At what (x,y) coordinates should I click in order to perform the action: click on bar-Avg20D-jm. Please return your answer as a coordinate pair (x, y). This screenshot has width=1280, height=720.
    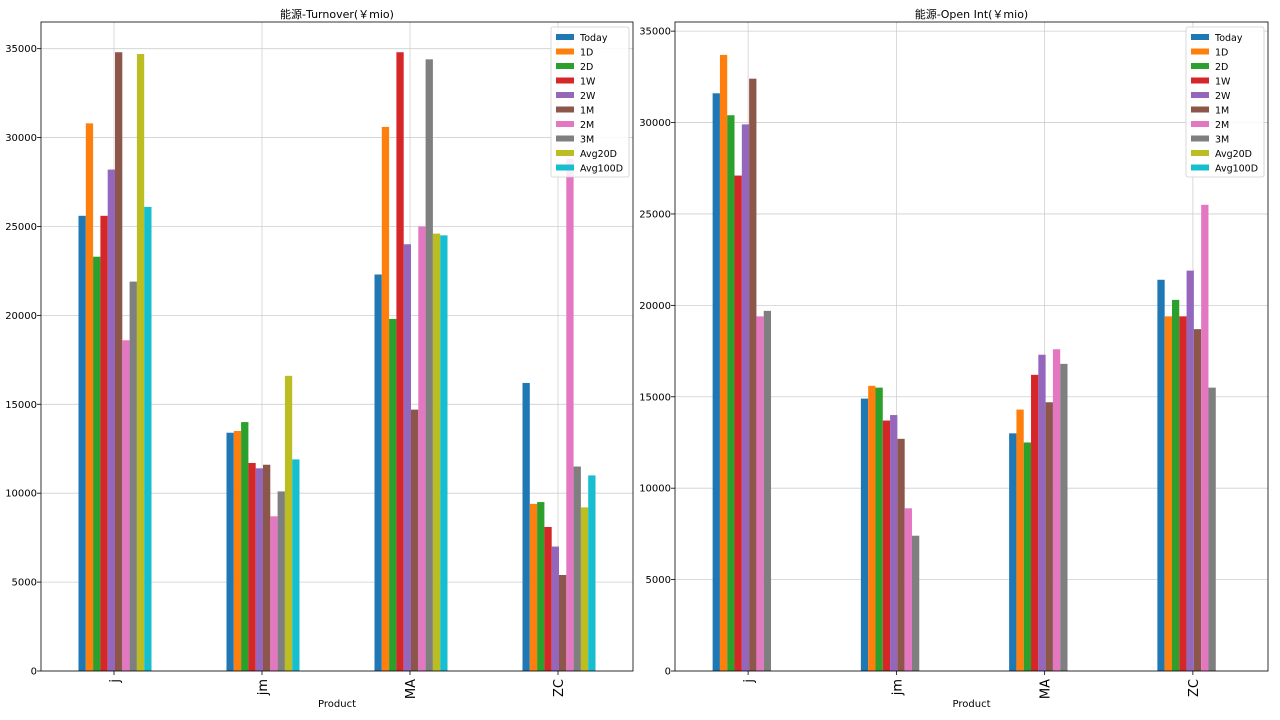
    Looking at the image, I should click on (288, 523).